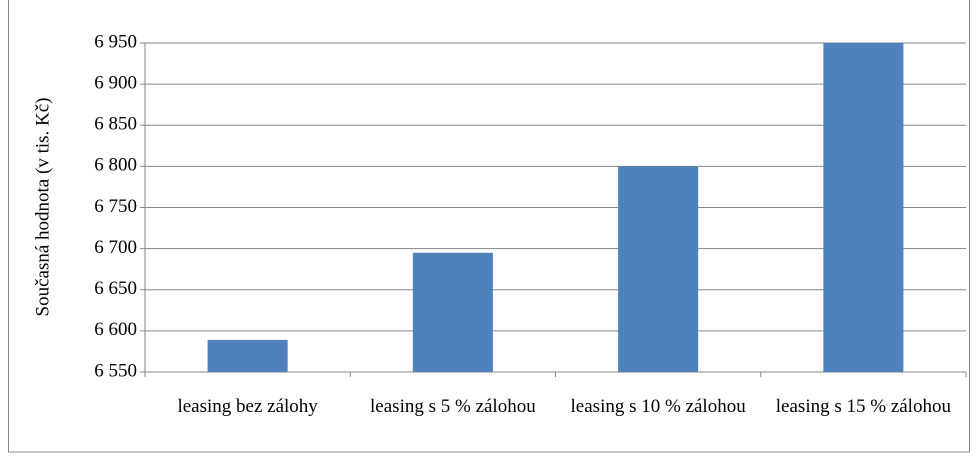  What do you see at coordinates (115, 82) in the screenshot?
I see `y-tick-label: 6 900` at bounding box center [115, 82].